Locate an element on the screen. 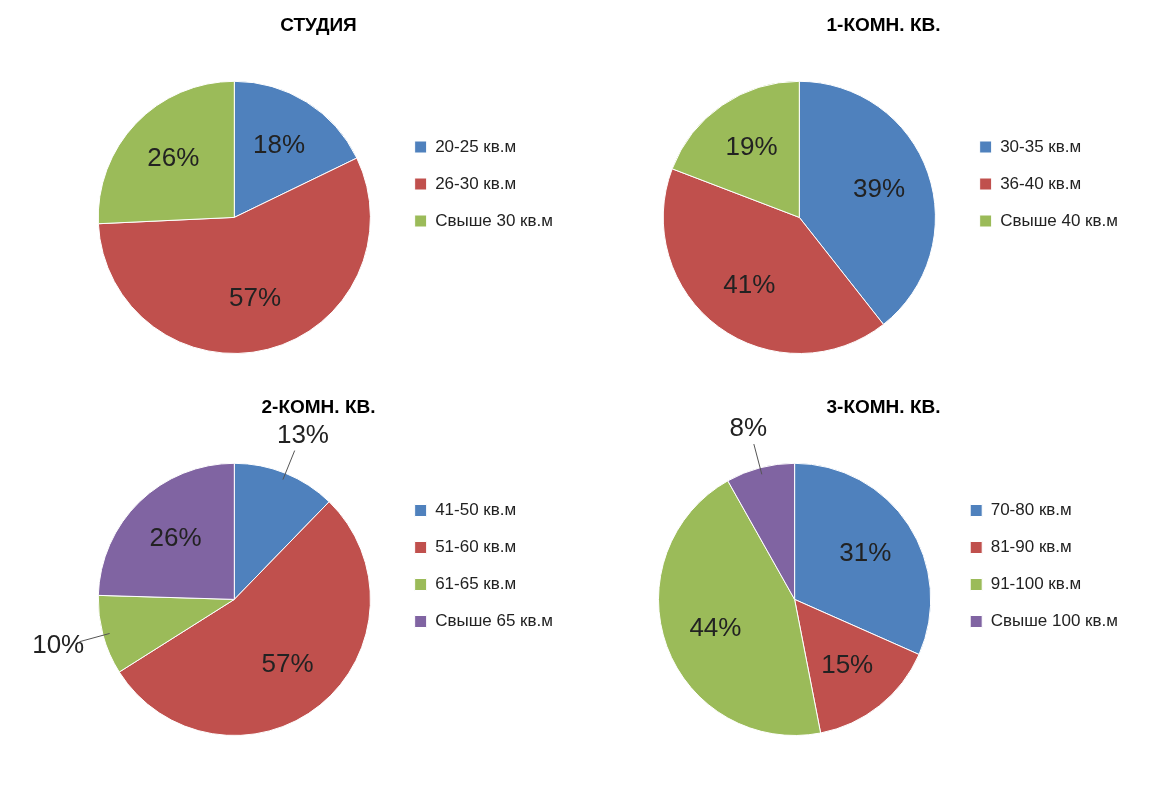  legend-label: 26-30 кв.м is located at coordinates (476, 183).